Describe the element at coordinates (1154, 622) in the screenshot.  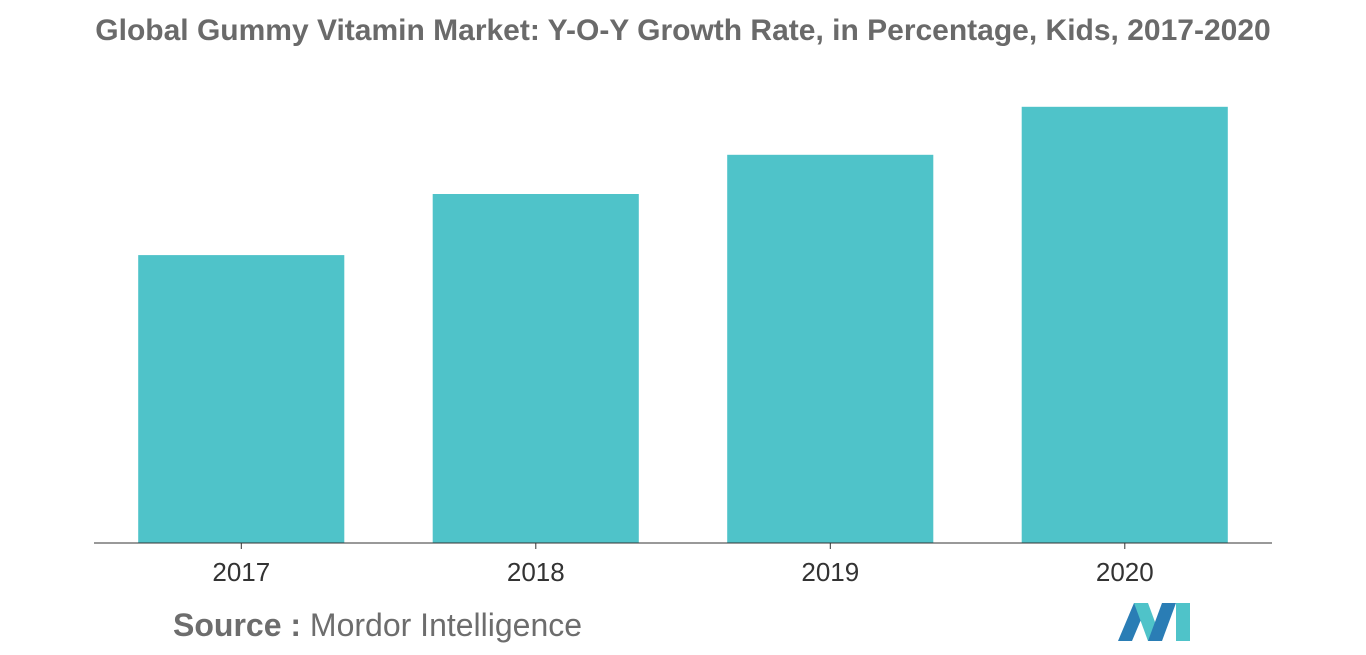
I see `mordor-intelligence-logo-icon` at that location.